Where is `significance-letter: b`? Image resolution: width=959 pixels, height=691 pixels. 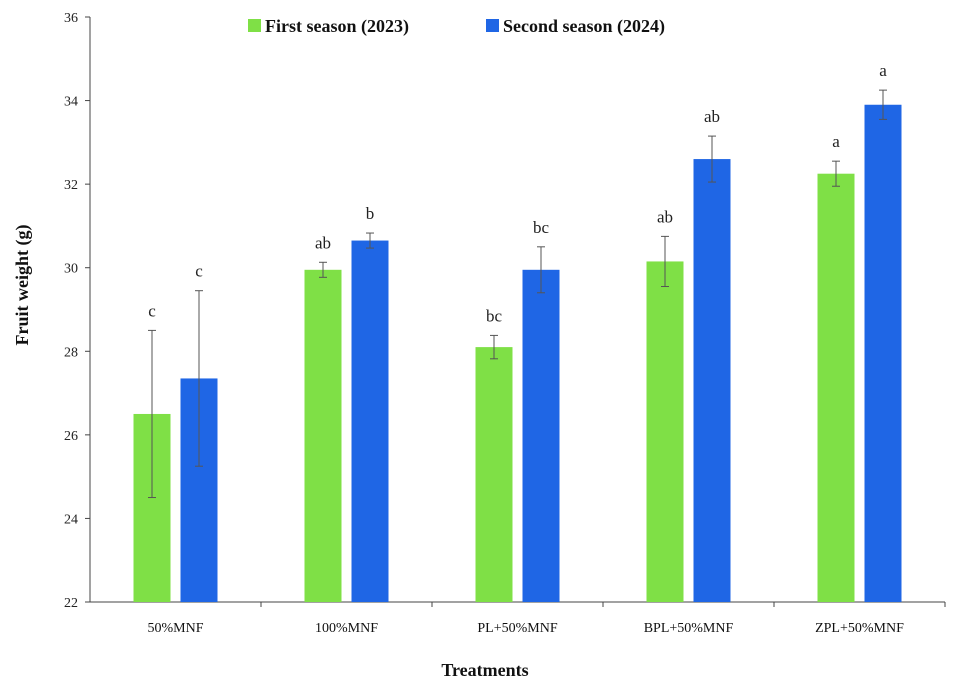 significance-letter: b is located at coordinates (370, 213).